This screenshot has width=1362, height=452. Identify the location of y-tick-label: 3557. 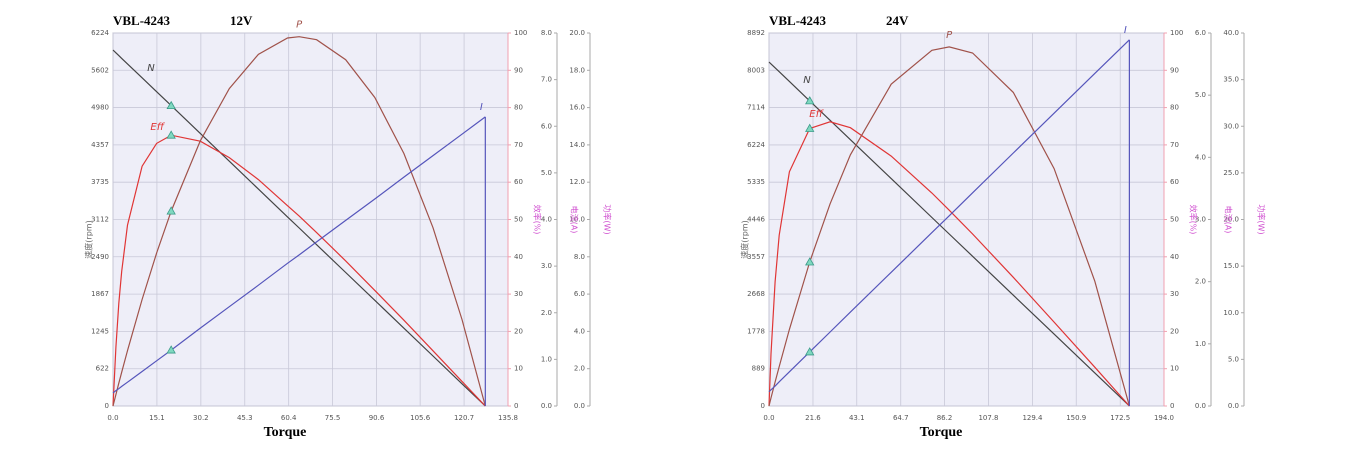
(756, 257).